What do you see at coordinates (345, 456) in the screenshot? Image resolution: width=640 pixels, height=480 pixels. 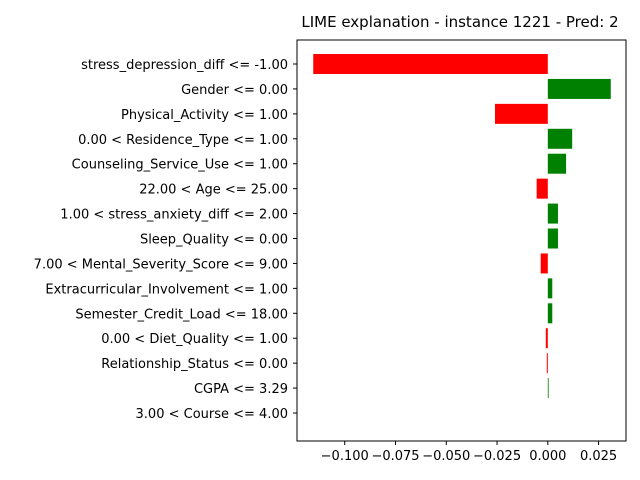 I see `x-tick-label: −0.100` at bounding box center [345, 456].